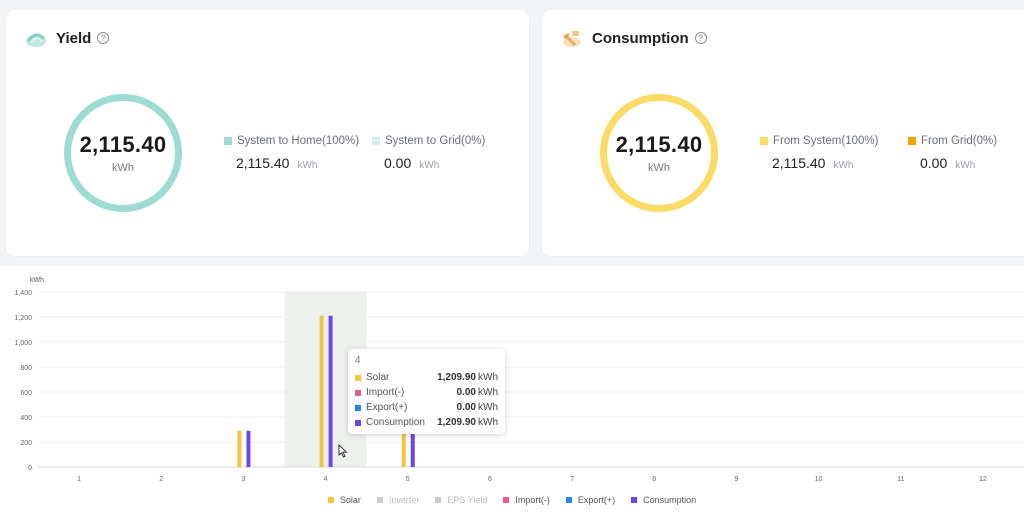 The height and width of the screenshot is (529, 1024). What do you see at coordinates (385, 392) in the screenshot?
I see `tooltip-name-import: Import(-)` at bounding box center [385, 392].